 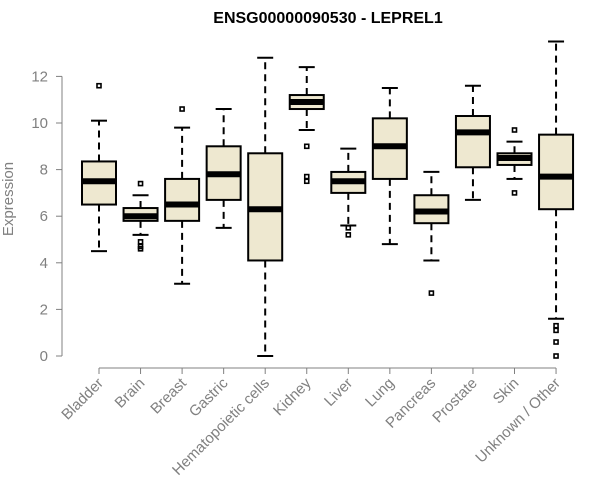 I want to click on y-tick-label: 6, so click(x=44, y=216).